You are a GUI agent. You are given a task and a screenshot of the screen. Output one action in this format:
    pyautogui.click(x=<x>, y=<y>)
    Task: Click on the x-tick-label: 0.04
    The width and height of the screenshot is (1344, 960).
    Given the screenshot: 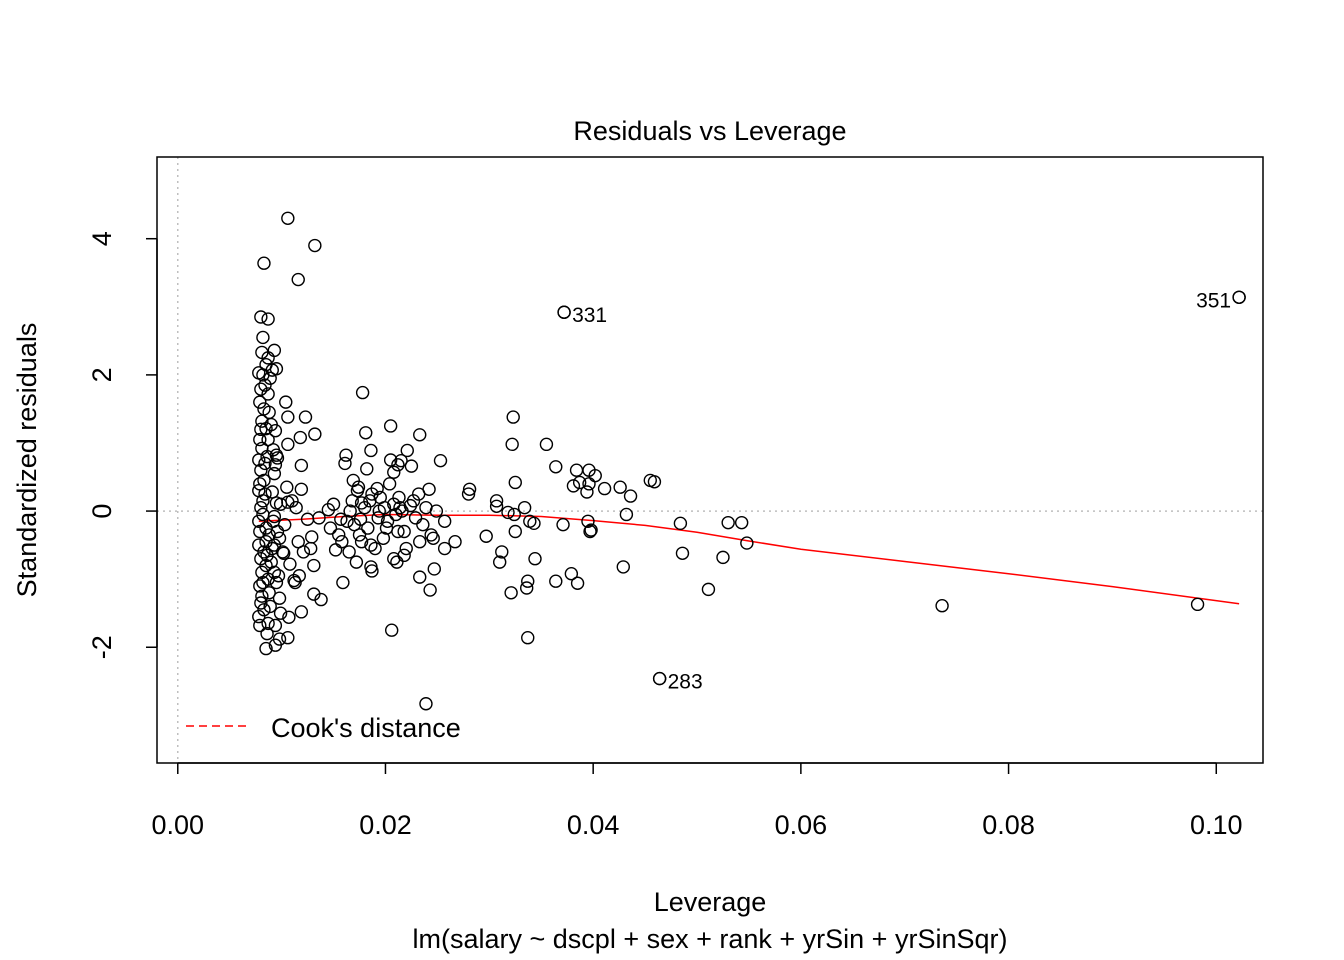 What is the action you would take?
    pyautogui.click(x=593, y=825)
    